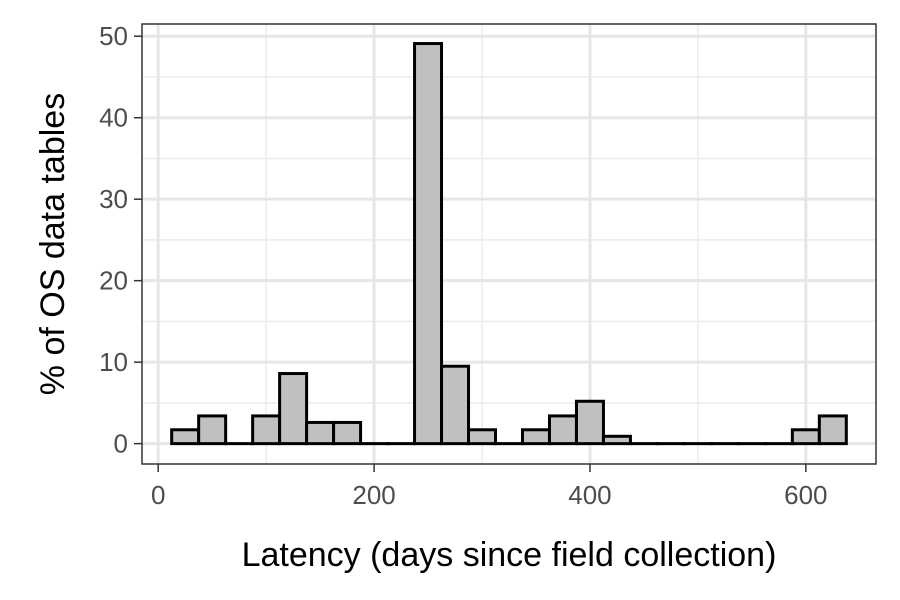 The image size is (900, 600). I want to click on y-tick-label: 30, so click(113, 199).